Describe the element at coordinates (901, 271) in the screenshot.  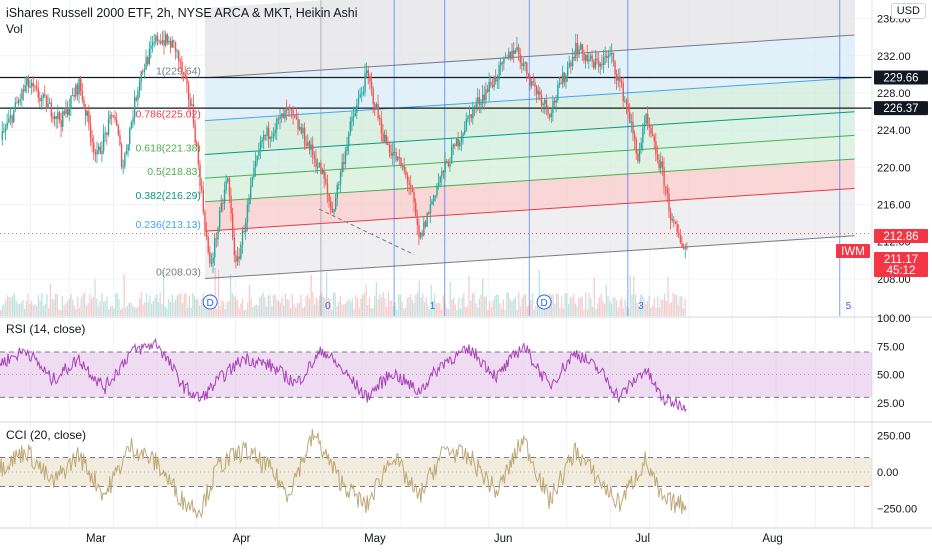
I see `price-tag-label: 45:12` at that location.